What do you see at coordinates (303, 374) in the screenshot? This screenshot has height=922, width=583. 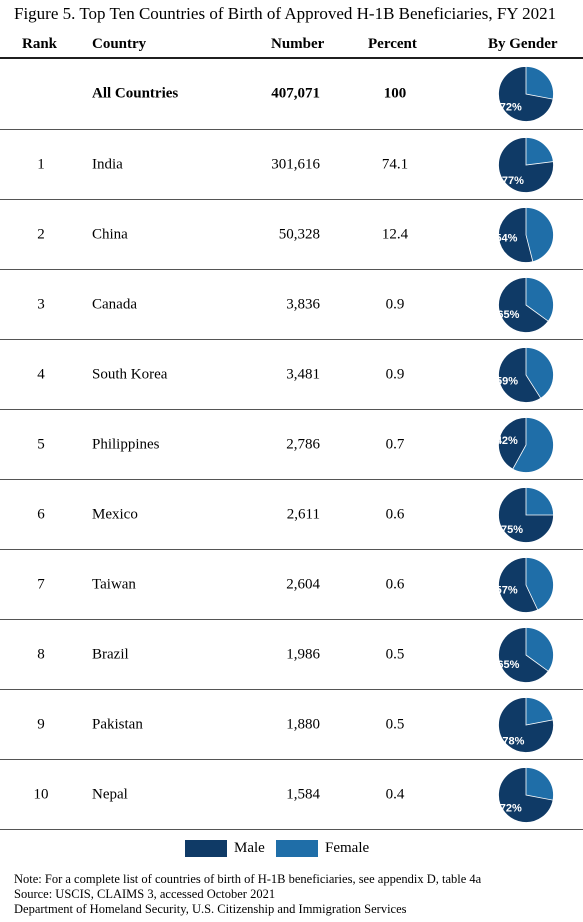 I see `number-cell: 3,481` at bounding box center [303, 374].